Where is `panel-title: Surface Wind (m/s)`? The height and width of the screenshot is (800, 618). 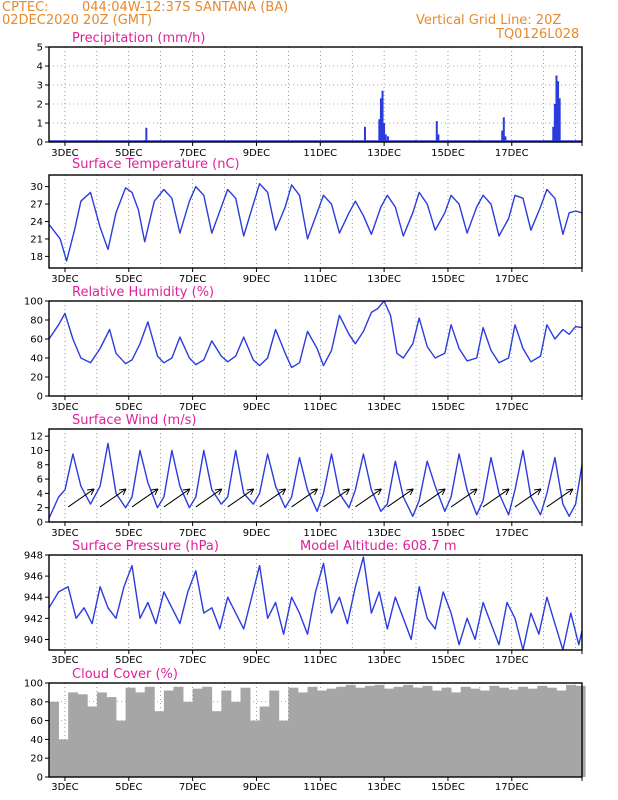
panel-title: Surface Wind (m/s) is located at coordinates (134, 420).